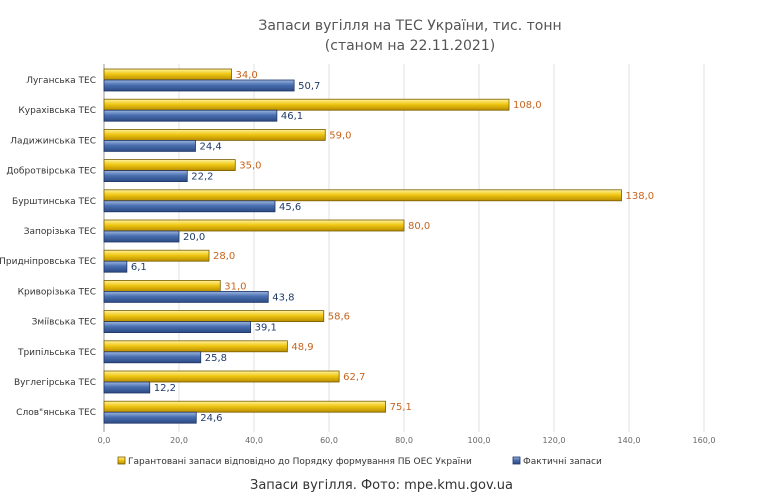 The width and height of the screenshot is (763, 503). Describe the element at coordinates (292, 116) in the screenshot. I see `data-label-actual: 46,1` at that location.